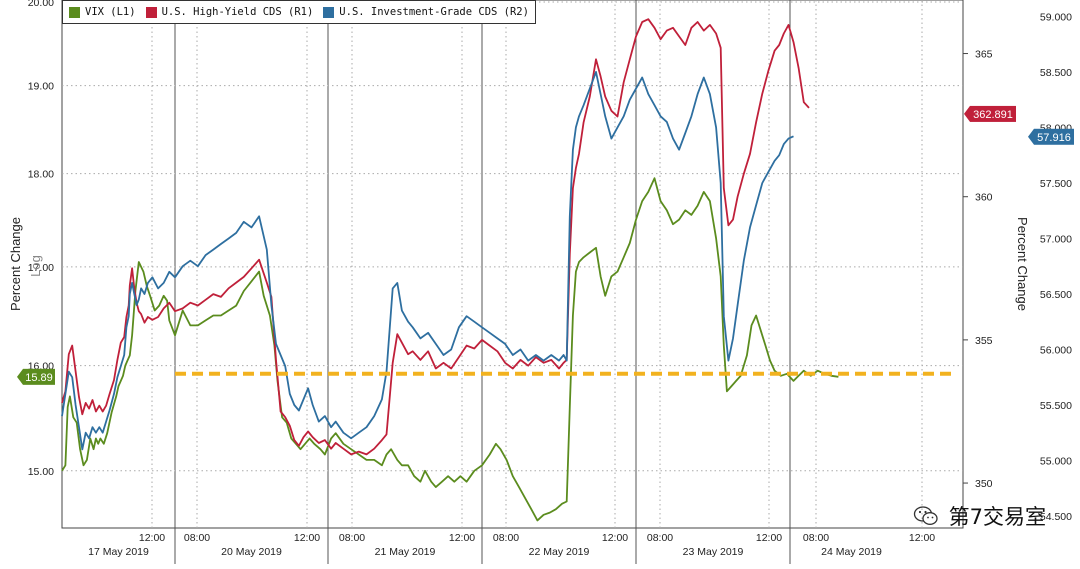 This screenshot has height=569, width=1080. What do you see at coordinates (74, 12) in the screenshot?
I see `legend-swatch-vix` at bounding box center [74, 12].